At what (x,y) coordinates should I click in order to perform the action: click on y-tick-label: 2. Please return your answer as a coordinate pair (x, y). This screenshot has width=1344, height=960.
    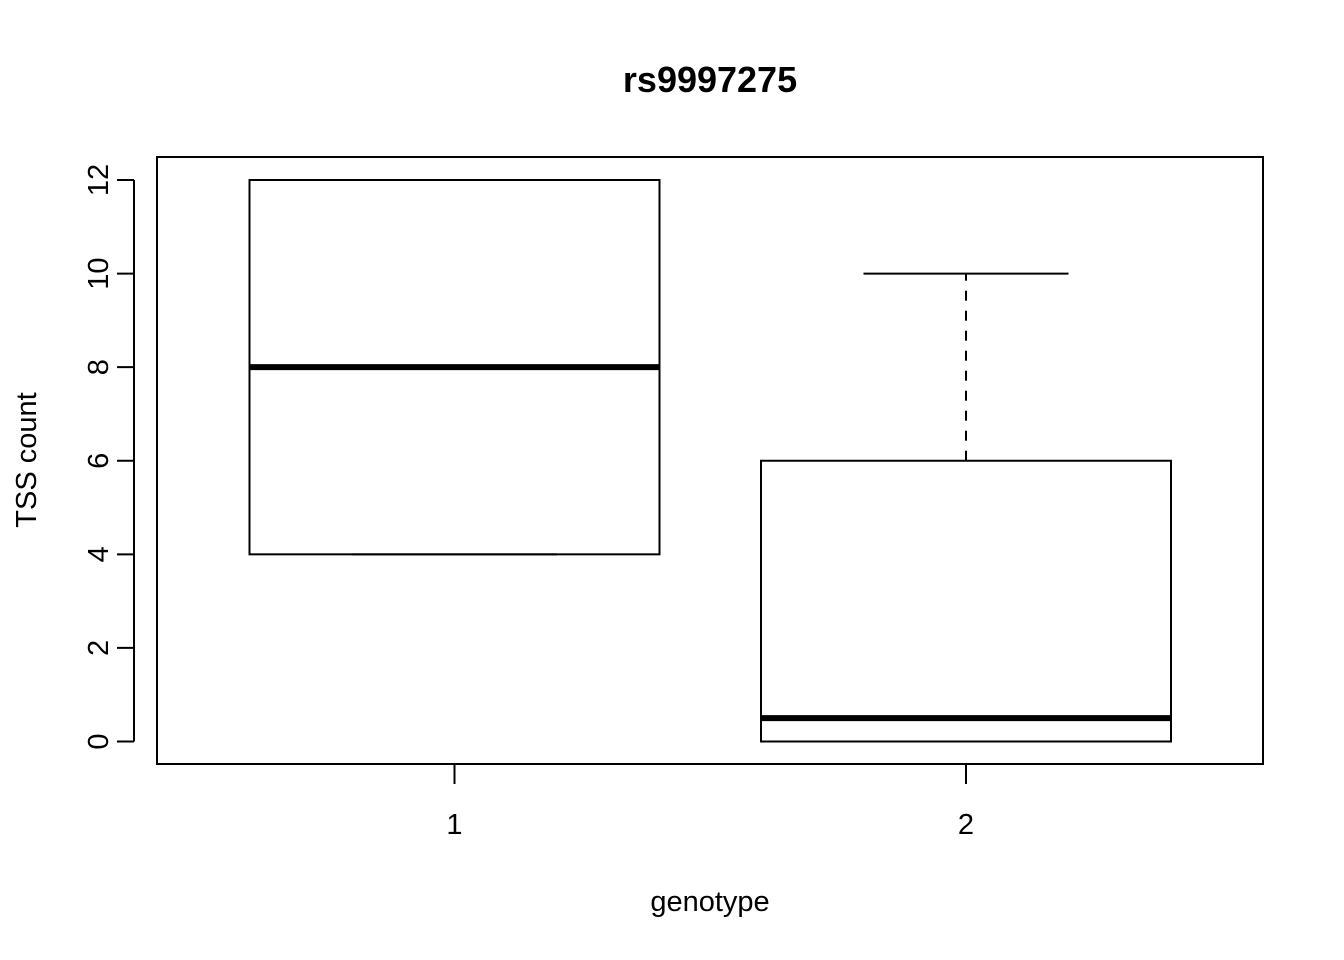
    Looking at the image, I should click on (99, 648).